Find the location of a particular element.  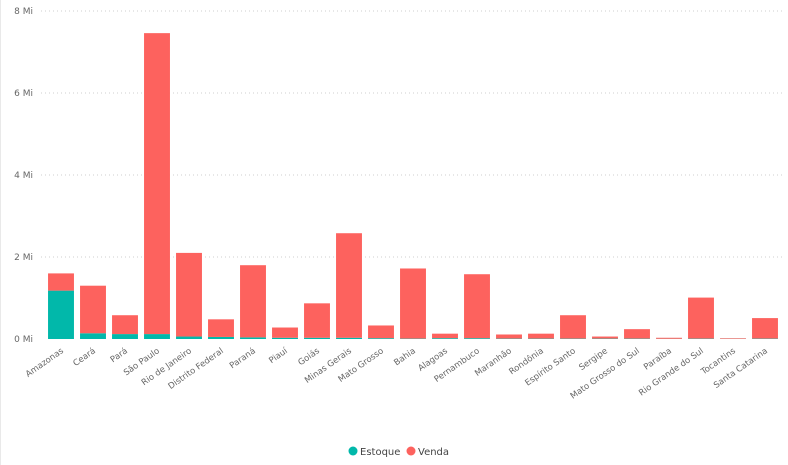

y-tick-label: 6 Mi is located at coordinates (23, 94).